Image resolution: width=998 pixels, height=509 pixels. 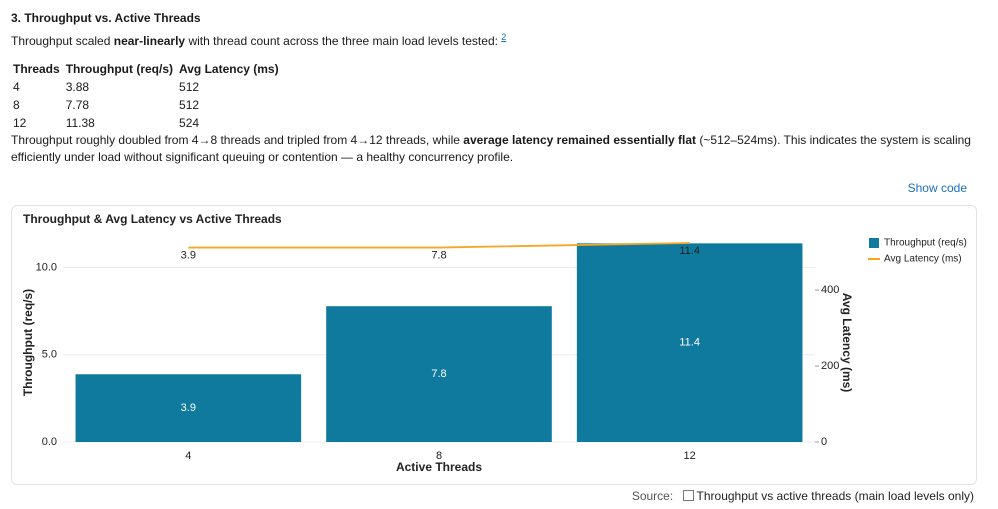 What do you see at coordinates (504, 37) in the screenshot?
I see `footnote-link: 2` at bounding box center [504, 37].